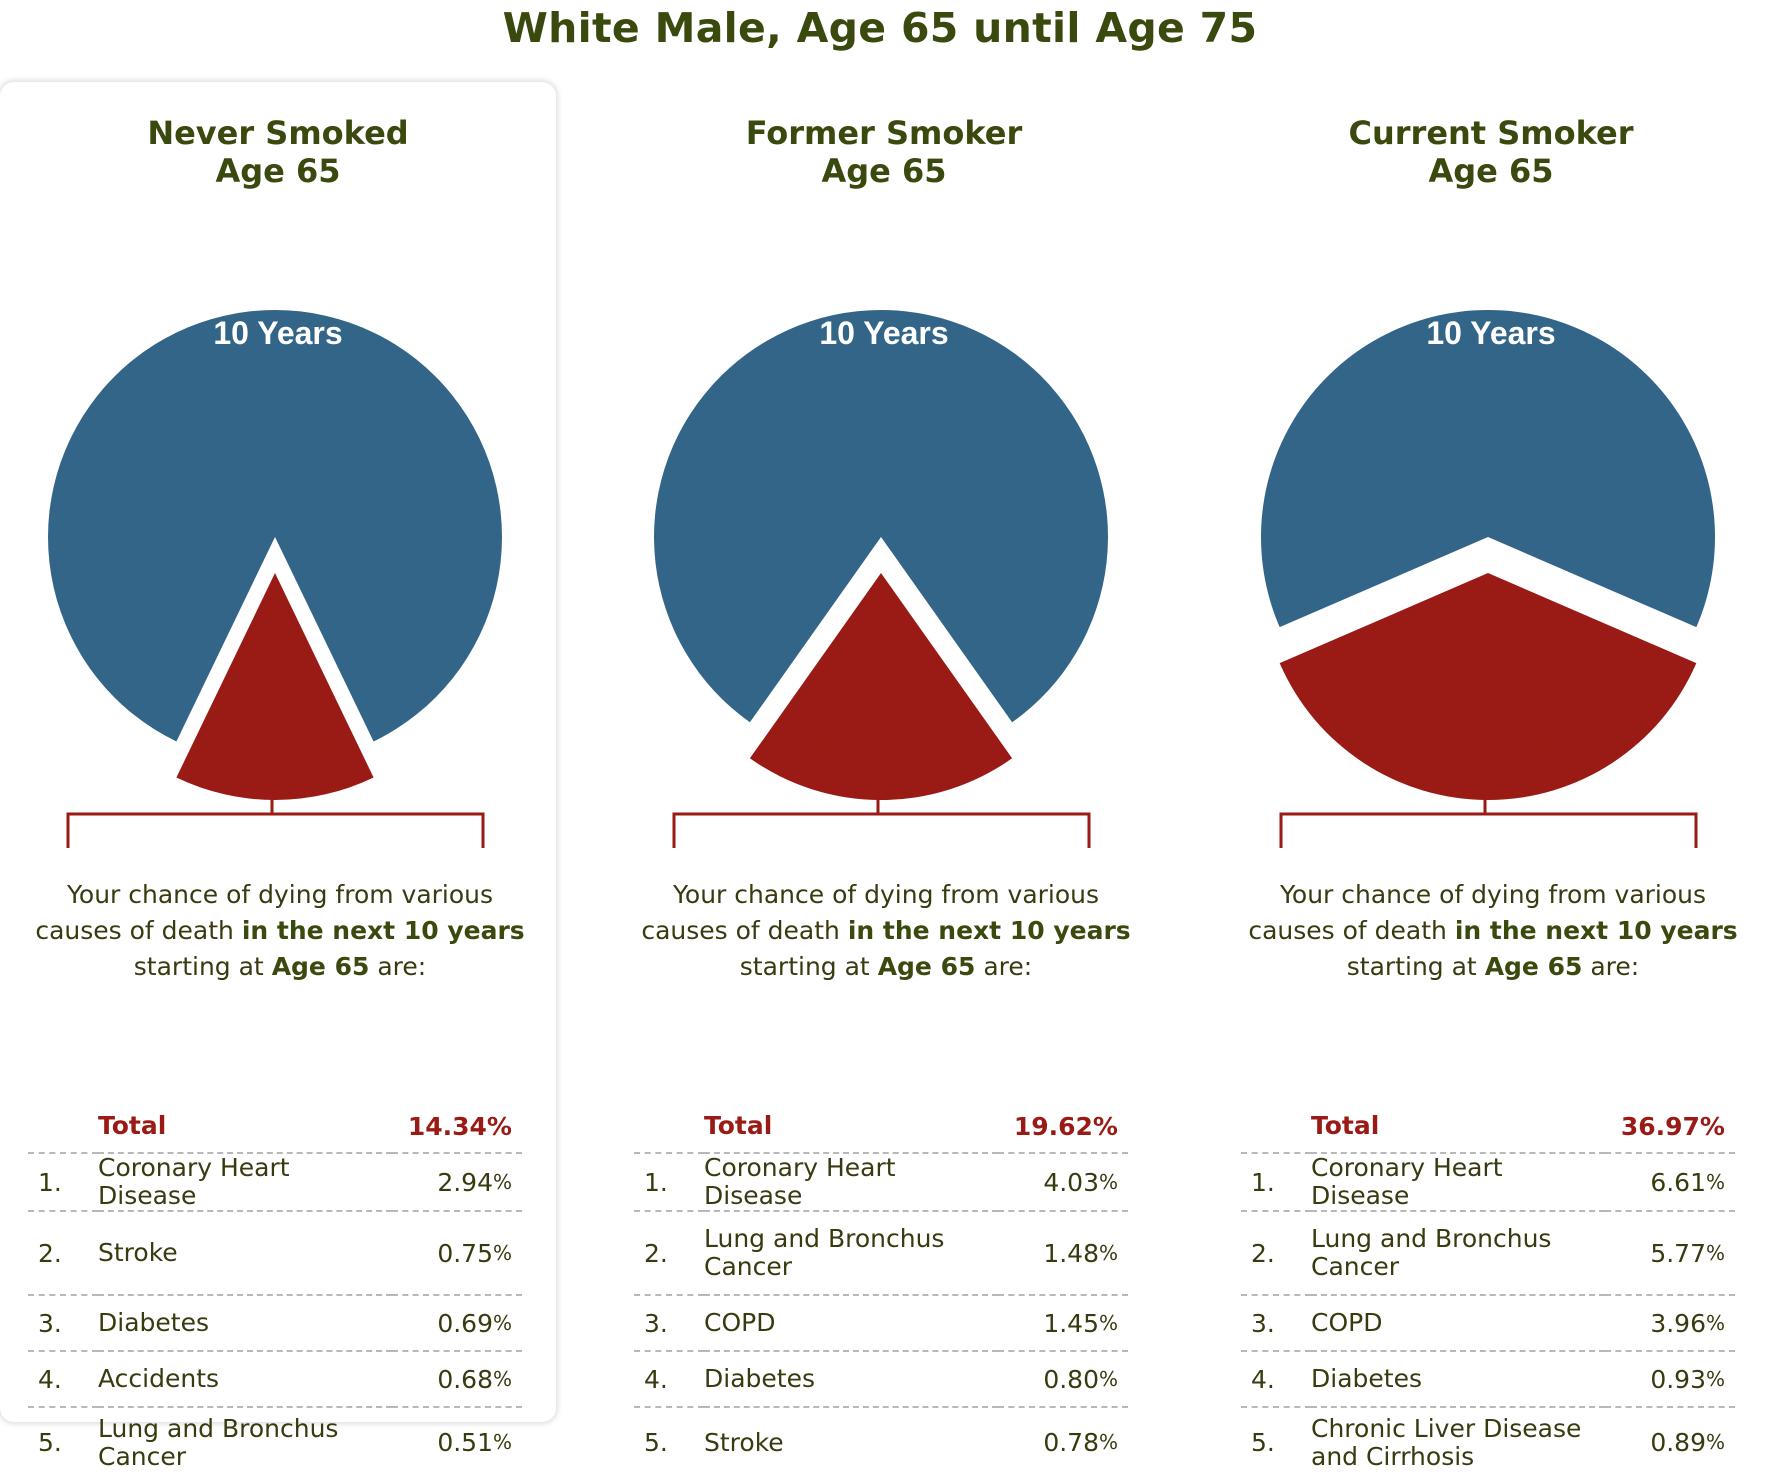  Describe the element at coordinates (1488, 1181) in the screenshot. I see `table-row: 1. Coronary Heart Disease 6.61%` at that location.